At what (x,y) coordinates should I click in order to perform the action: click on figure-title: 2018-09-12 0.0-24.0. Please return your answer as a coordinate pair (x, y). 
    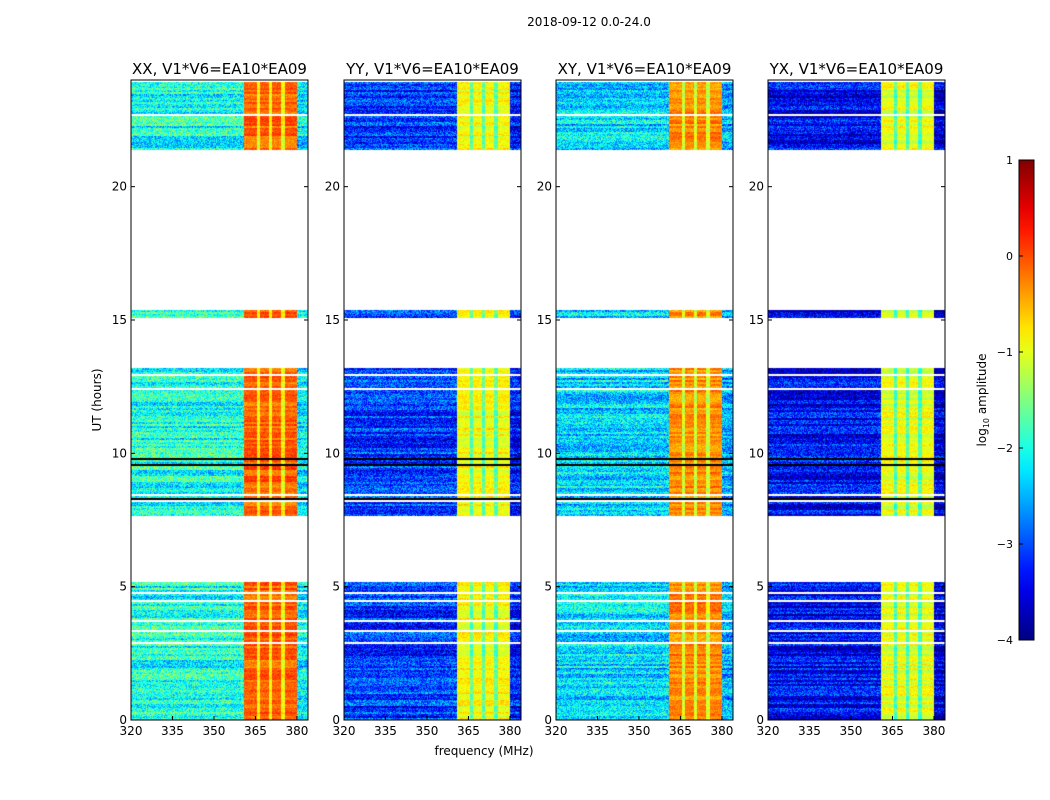
    Looking at the image, I should click on (589, 22).